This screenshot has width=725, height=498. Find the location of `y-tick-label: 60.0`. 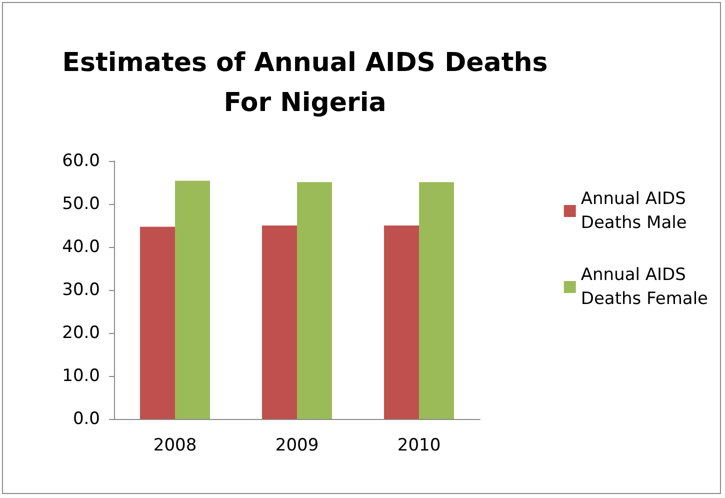

y-tick-label: 60.0 is located at coordinates (81, 161).